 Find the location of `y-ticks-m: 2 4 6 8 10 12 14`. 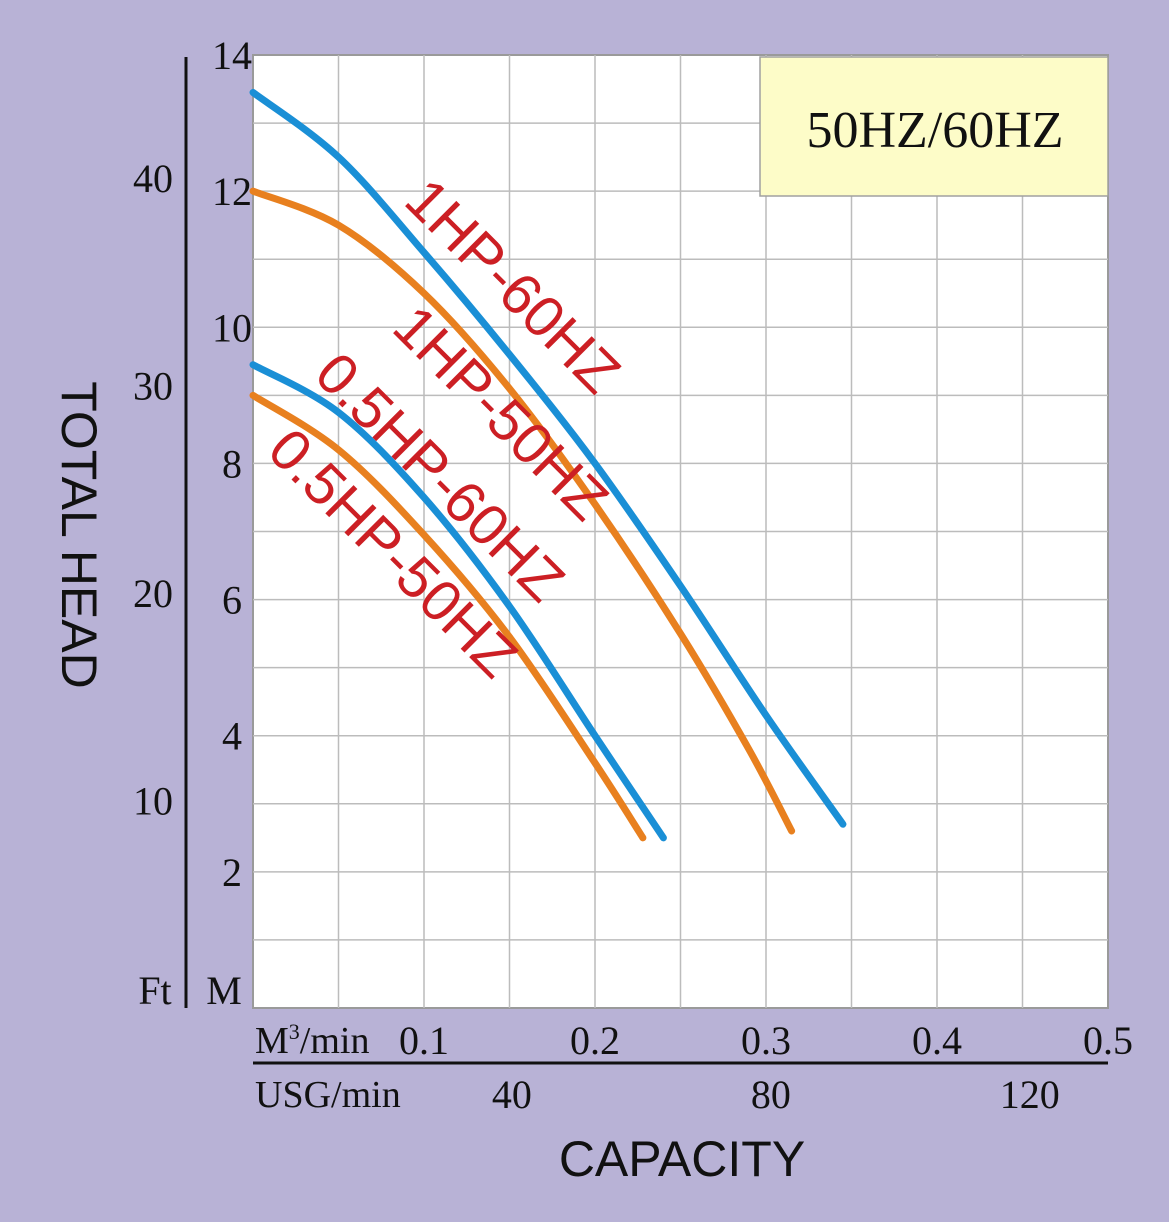

y-ticks-m: 2 4 6 8 10 12 14 is located at coordinates (232, 464).